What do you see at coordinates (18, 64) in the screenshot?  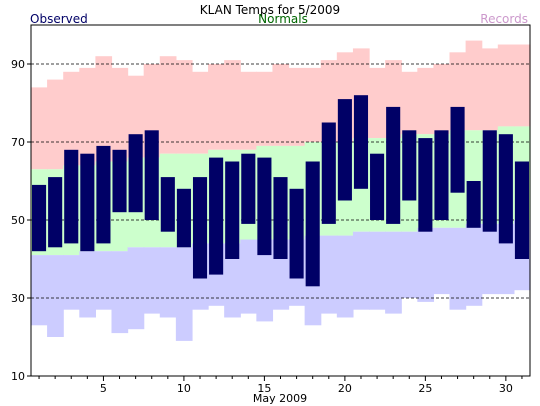 I see `y-tick-label: 90` at bounding box center [18, 64].